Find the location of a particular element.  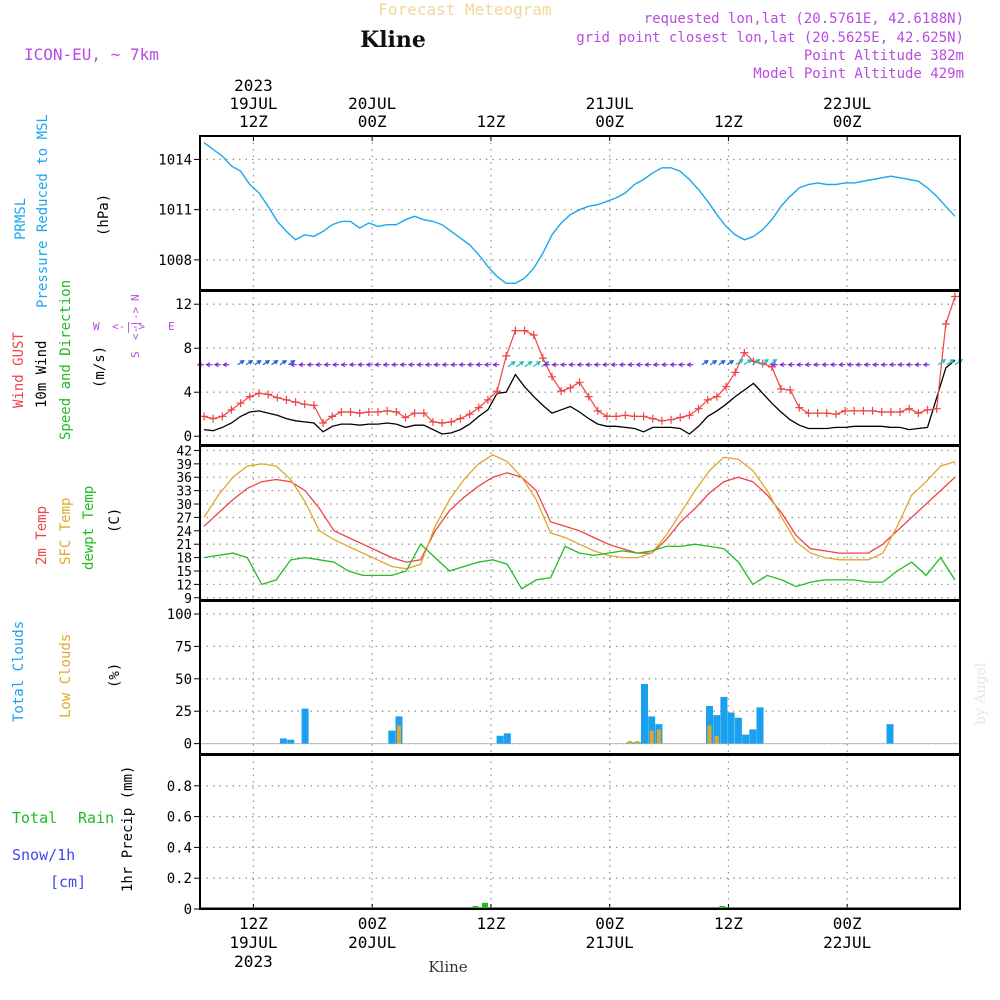

time-label-day: 20JUL is located at coordinates (372, 103).